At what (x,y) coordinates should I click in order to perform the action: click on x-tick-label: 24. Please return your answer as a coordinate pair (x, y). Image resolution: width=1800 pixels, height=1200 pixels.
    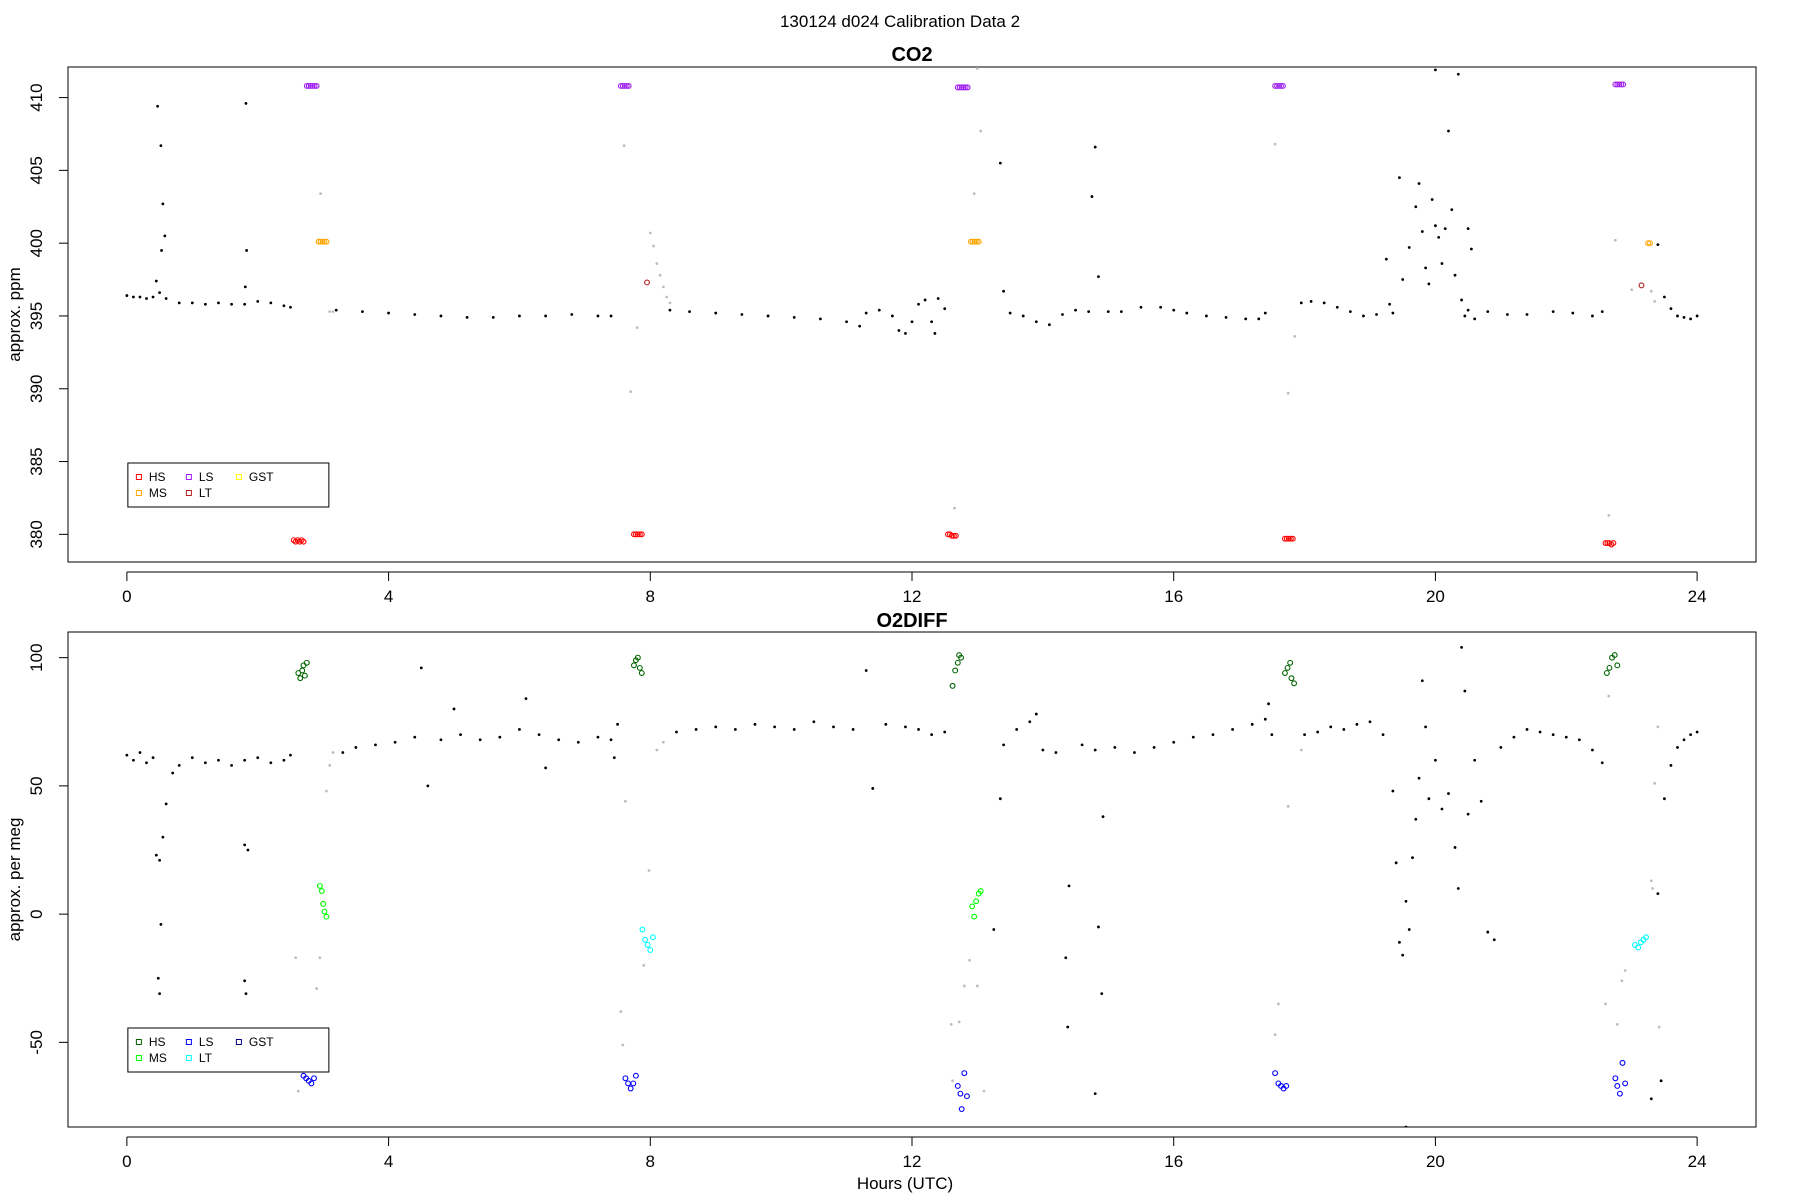
    Looking at the image, I should click on (1697, 1161).